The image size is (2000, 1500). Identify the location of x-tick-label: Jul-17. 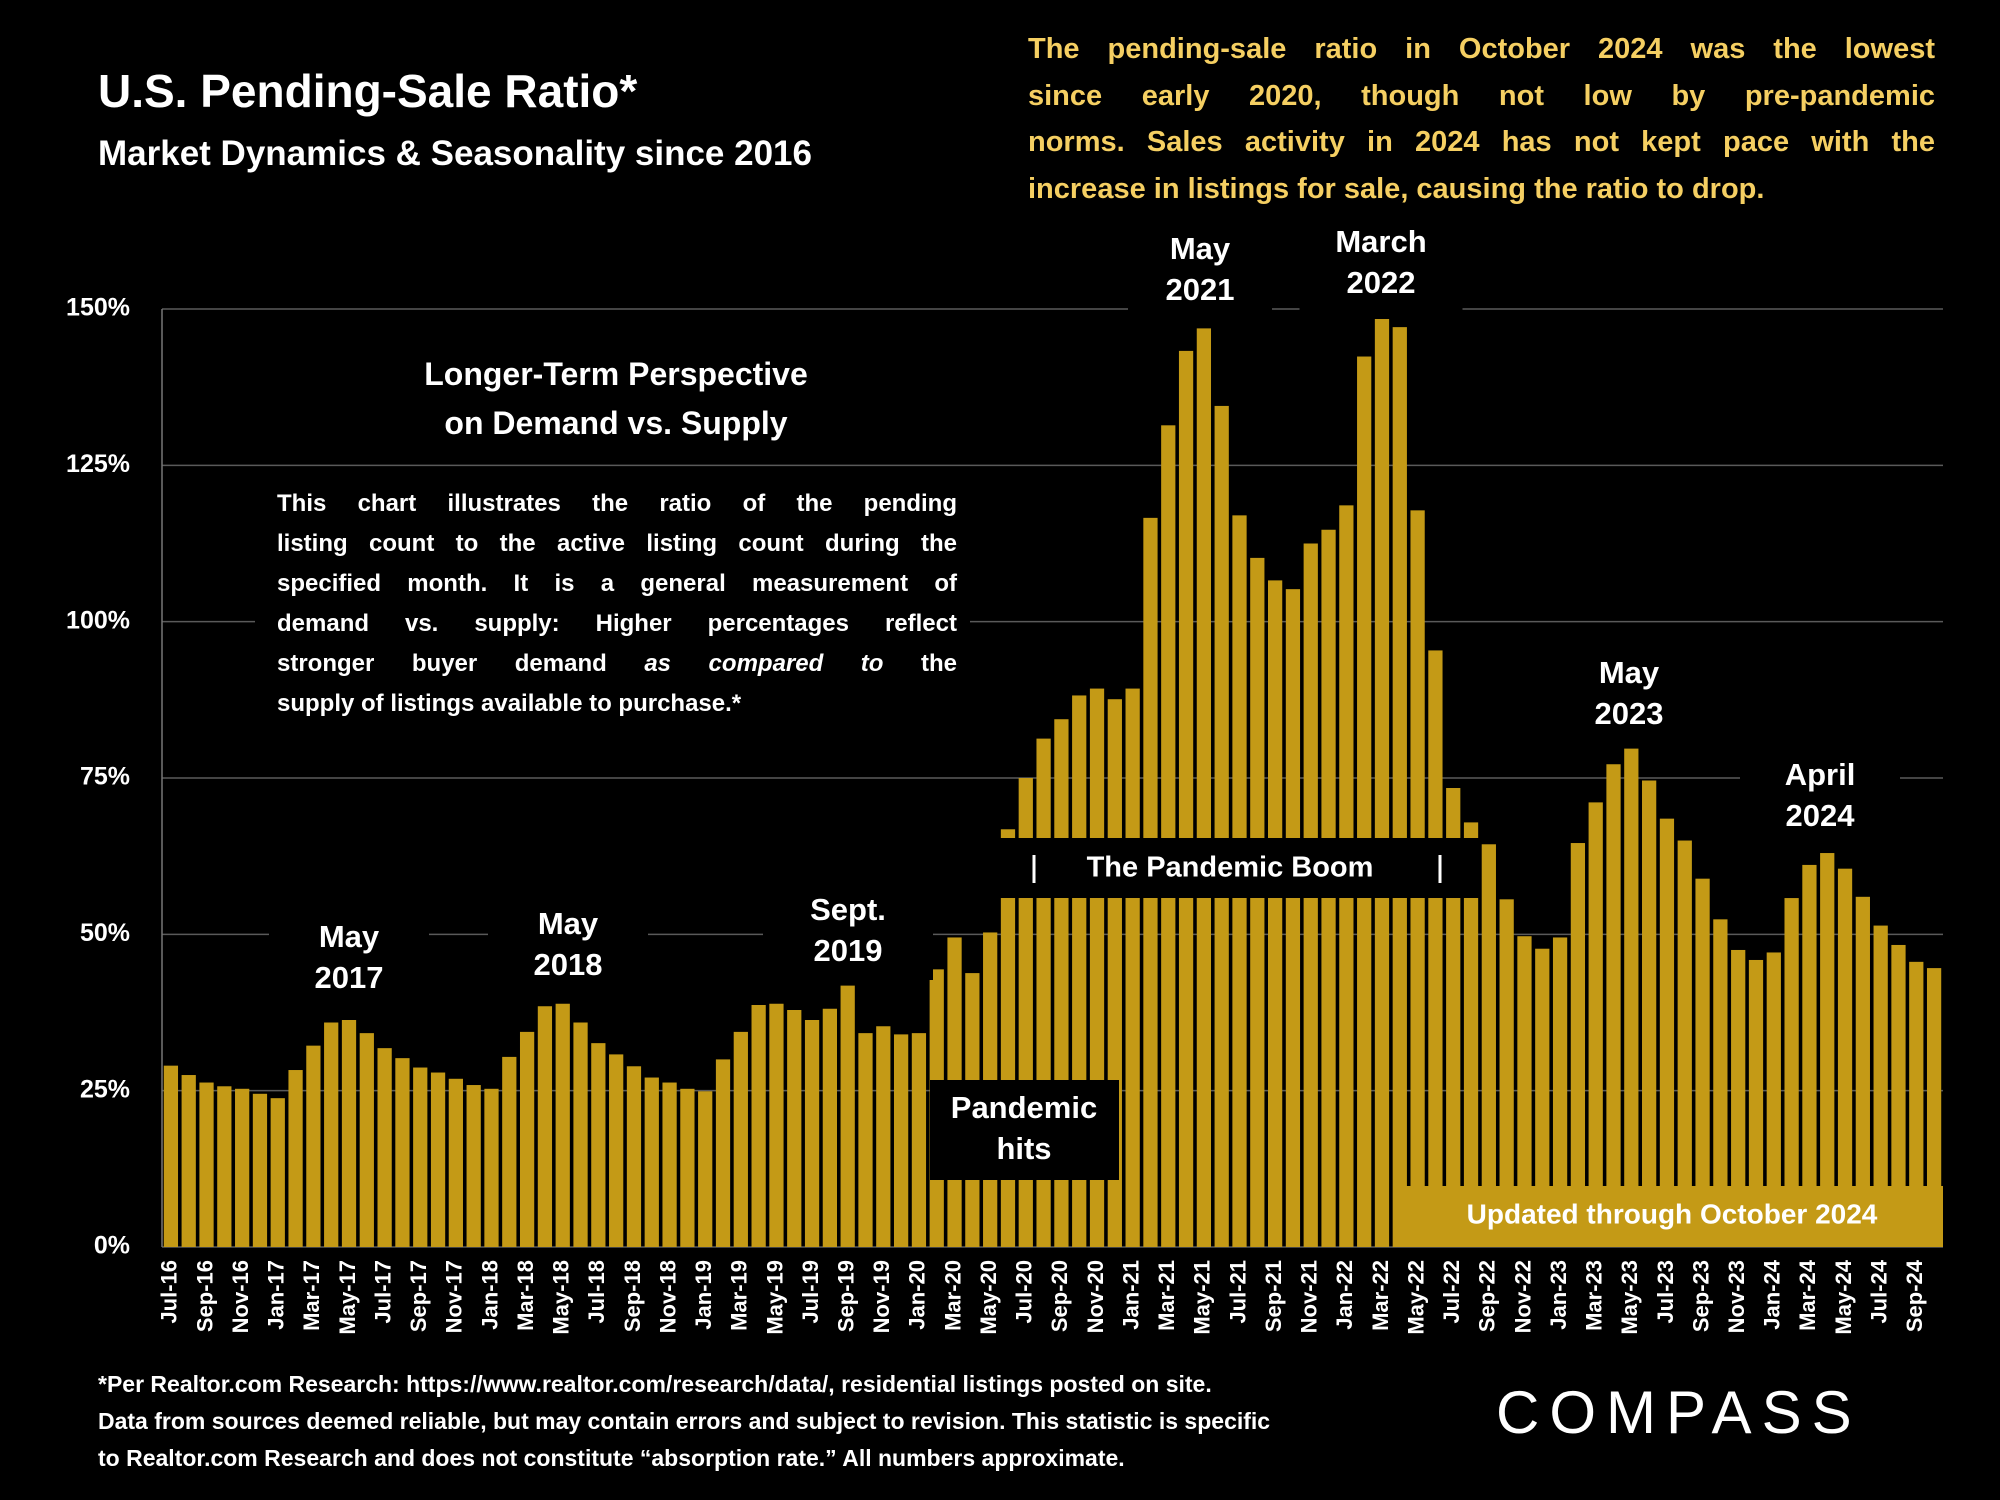
(382, 1292).